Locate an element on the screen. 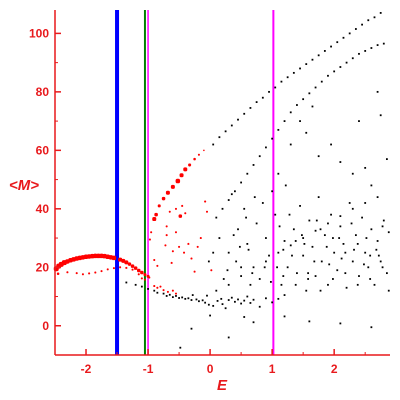  red-points-series is located at coordinates (133, 222).